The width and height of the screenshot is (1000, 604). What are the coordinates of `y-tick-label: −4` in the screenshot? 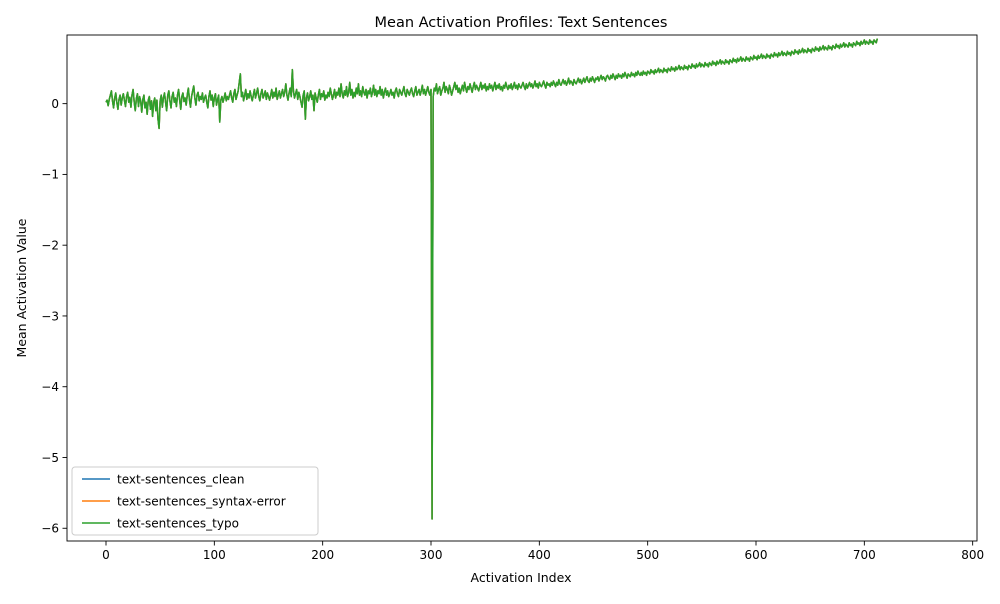 It's located at (50, 387).